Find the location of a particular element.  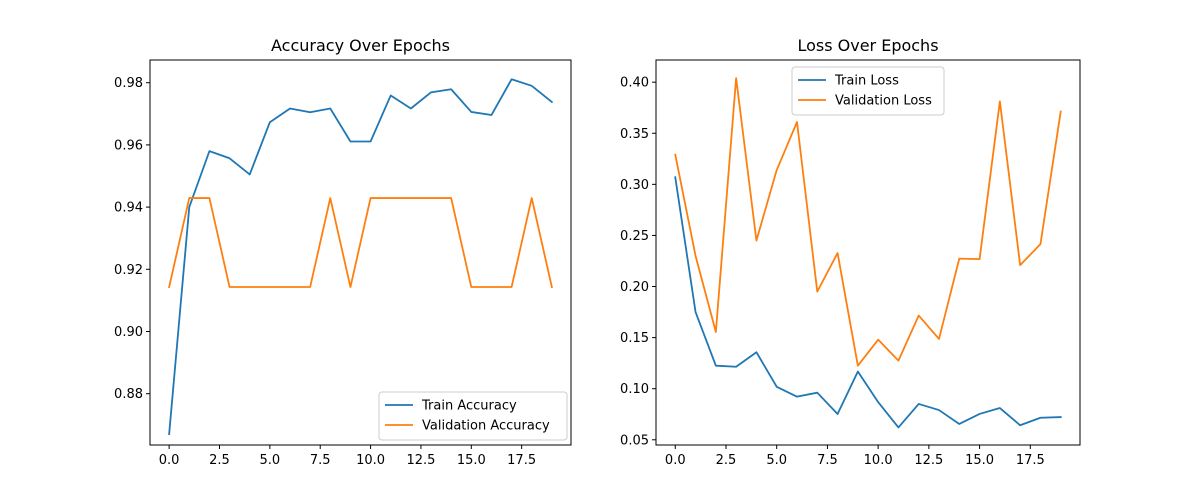

loss-y-tick-label: 0.35 is located at coordinates (634, 134).